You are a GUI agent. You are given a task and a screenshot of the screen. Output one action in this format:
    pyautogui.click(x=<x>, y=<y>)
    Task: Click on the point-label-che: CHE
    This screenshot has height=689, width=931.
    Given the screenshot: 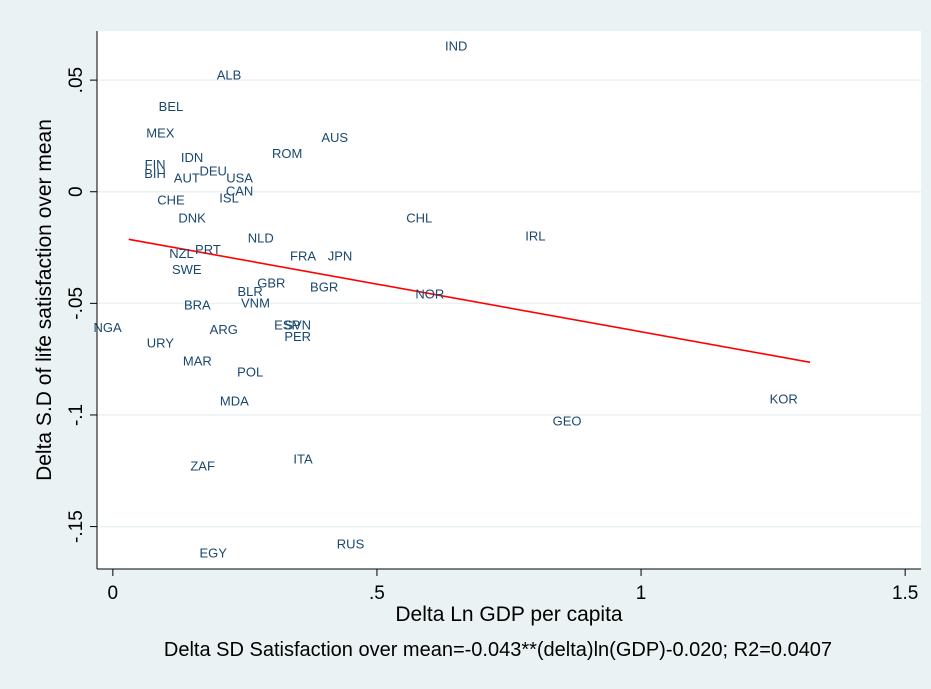 What is the action you would take?
    pyautogui.click(x=171, y=200)
    